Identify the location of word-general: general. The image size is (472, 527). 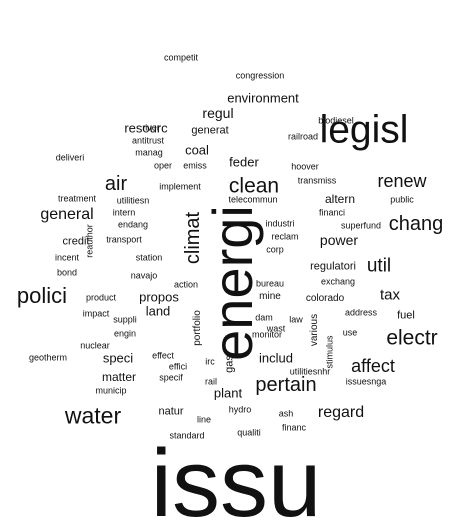
(67, 214).